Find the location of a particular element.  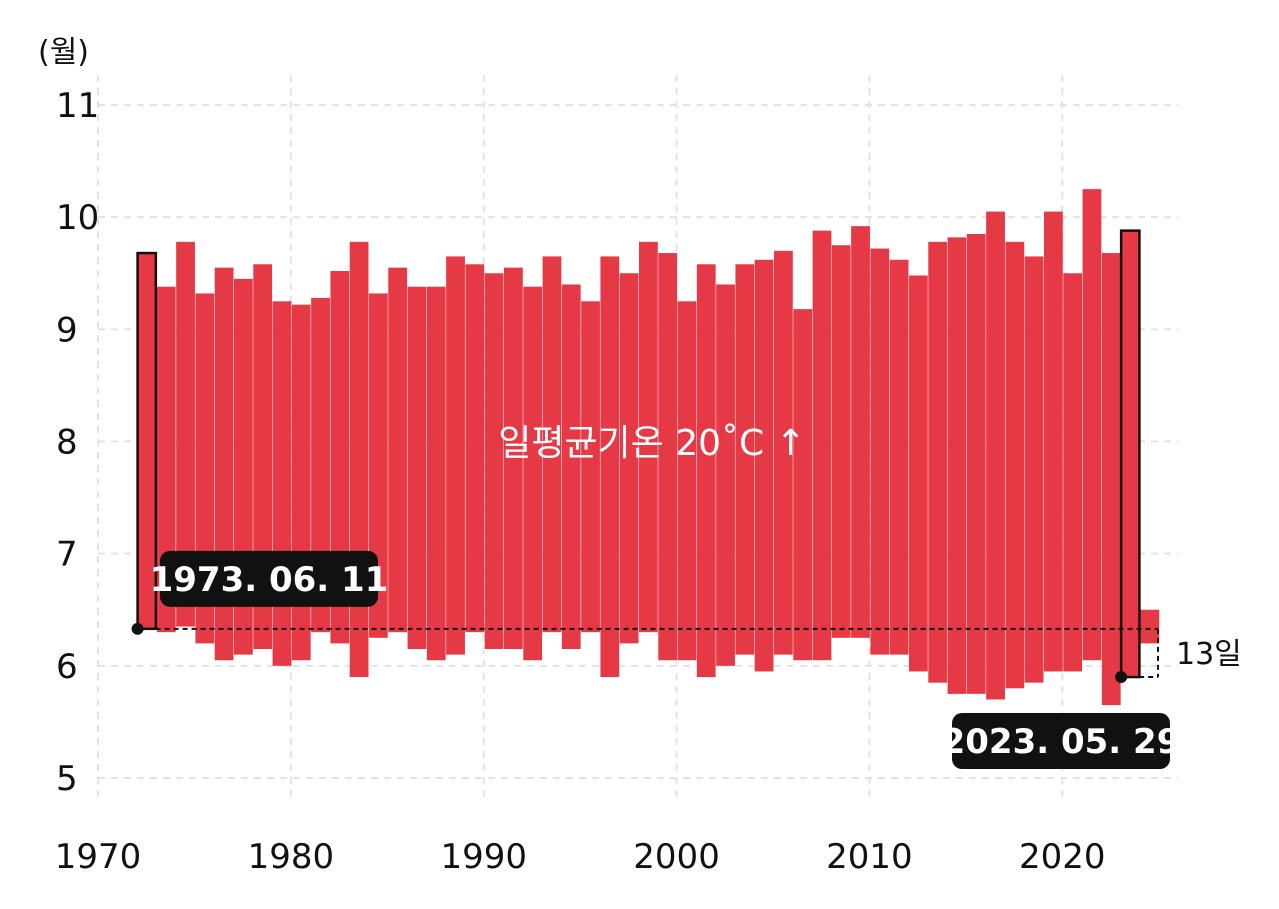

y-tick-label: 7 is located at coordinates (67, 555).